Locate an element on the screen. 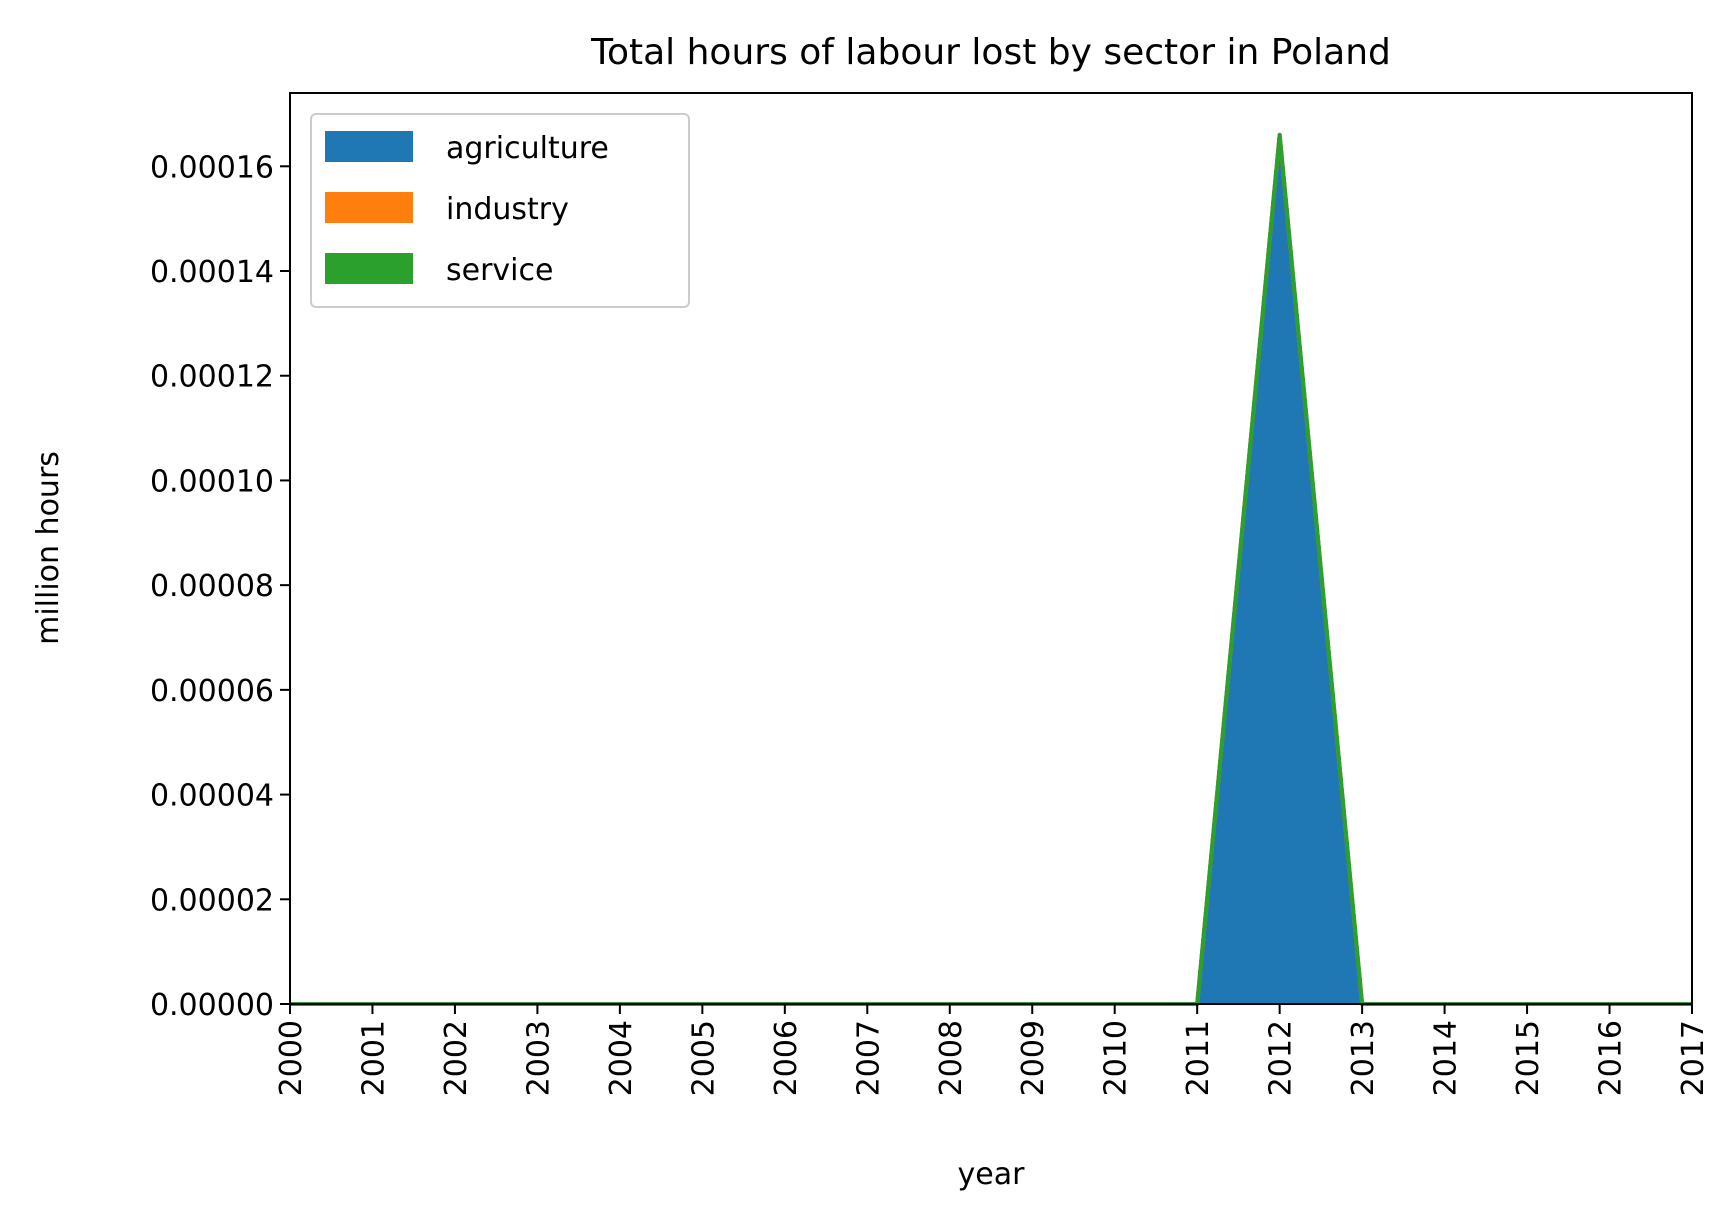  x-axis-title: year is located at coordinates (992, 1174).